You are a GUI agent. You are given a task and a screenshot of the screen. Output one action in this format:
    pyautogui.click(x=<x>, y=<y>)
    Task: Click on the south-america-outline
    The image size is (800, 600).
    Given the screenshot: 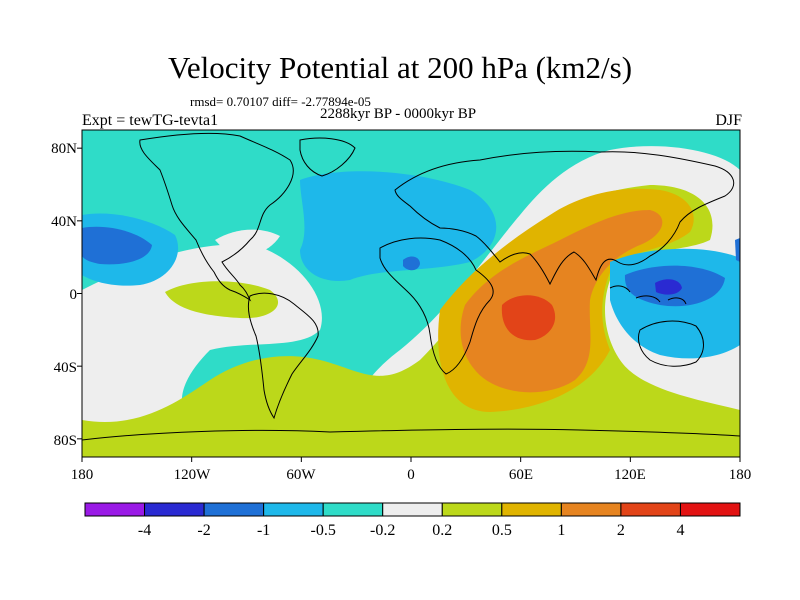 What is the action you would take?
    pyautogui.click(x=283, y=356)
    